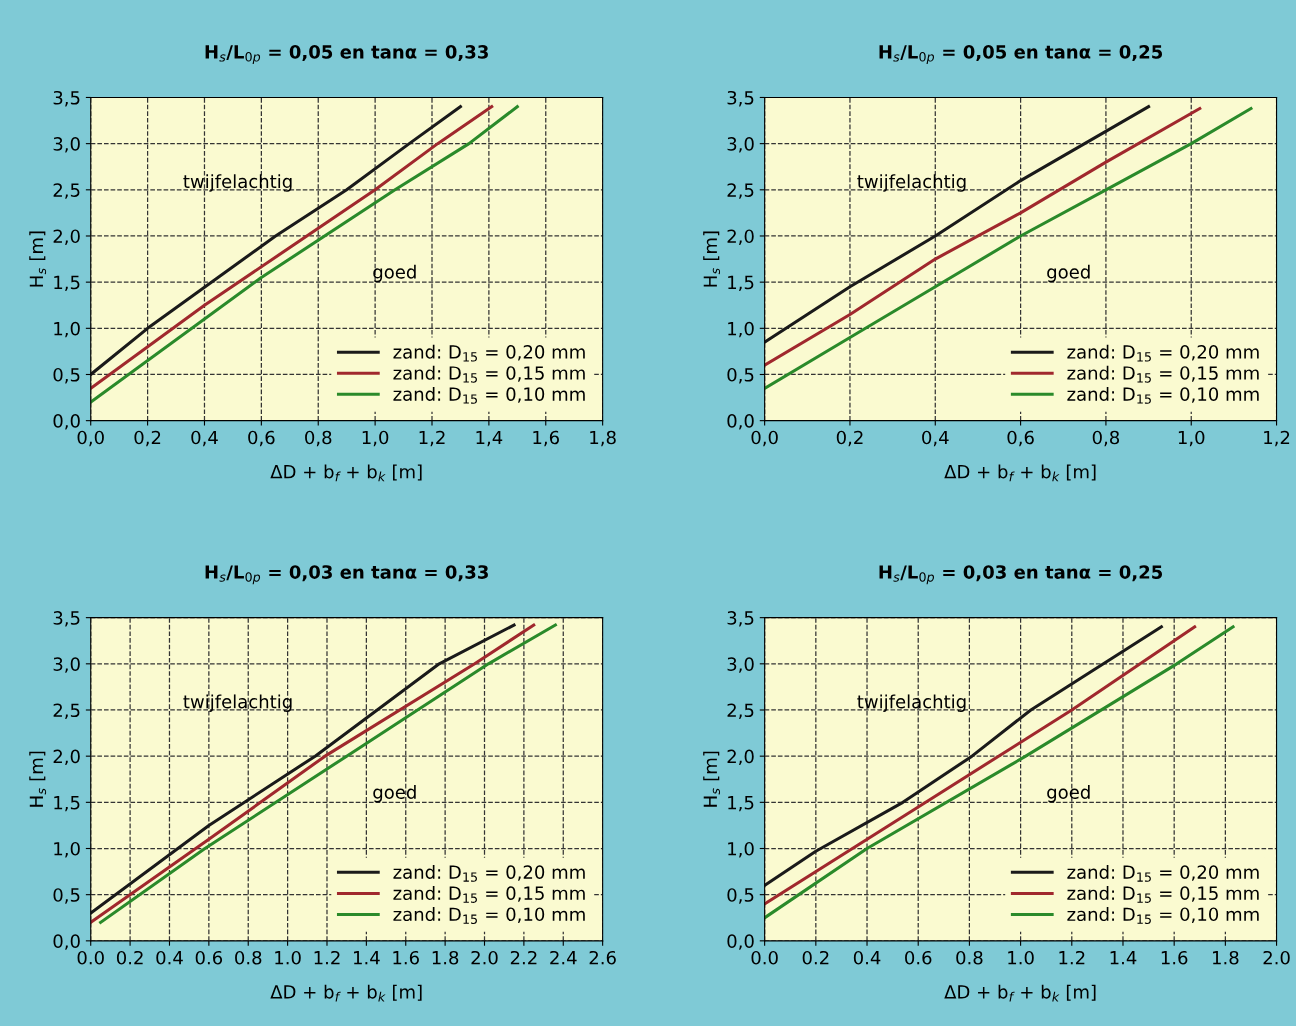 This screenshot has width=1296, height=1026. What do you see at coordinates (546, 438) in the screenshot?
I see `x-tick-label: 1,6` at bounding box center [546, 438].